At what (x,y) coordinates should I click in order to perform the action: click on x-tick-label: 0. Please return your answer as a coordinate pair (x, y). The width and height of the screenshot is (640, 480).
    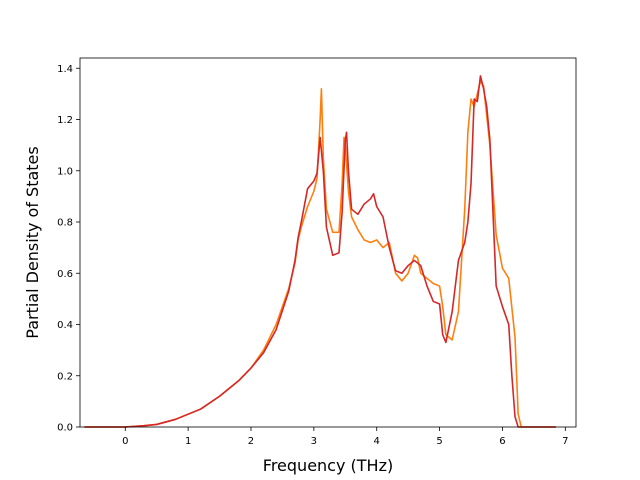
    Looking at the image, I should click on (125, 441).